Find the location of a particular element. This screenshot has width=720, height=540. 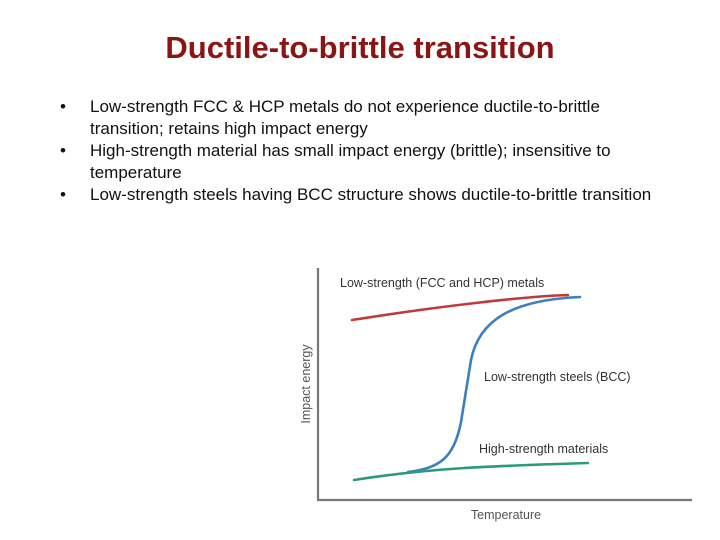

x-axis-label: Temperature is located at coordinates (506, 515).